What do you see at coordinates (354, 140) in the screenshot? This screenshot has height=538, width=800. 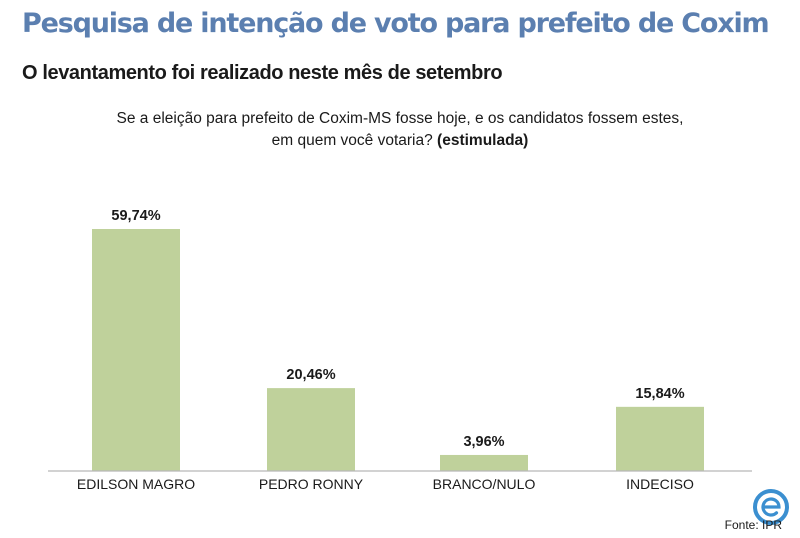 I see `question-line-2-text: em quem você votaria?` at bounding box center [354, 140].